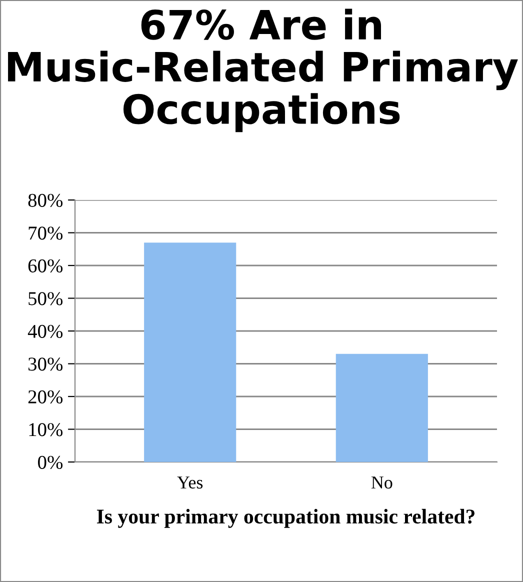 The width and height of the screenshot is (523, 582). What do you see at coordinates (285, 518) in the screenshot?
I see `x-axis-title: Is your primary occupation music related?` at bounding box center [285, 518].